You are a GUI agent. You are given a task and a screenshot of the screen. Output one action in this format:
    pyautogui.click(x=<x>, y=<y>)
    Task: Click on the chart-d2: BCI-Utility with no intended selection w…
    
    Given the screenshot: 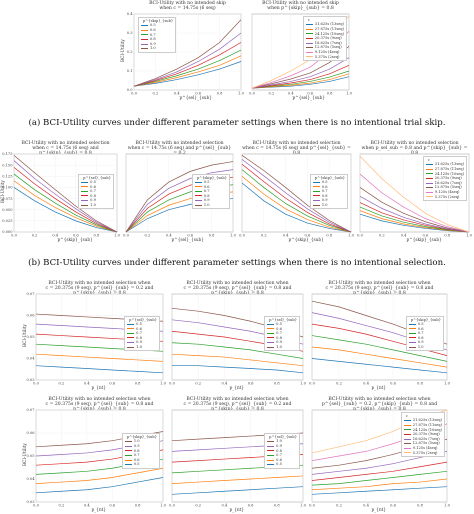 What is the action you would take?
    pyautogui.click(x=237, y=454)
    